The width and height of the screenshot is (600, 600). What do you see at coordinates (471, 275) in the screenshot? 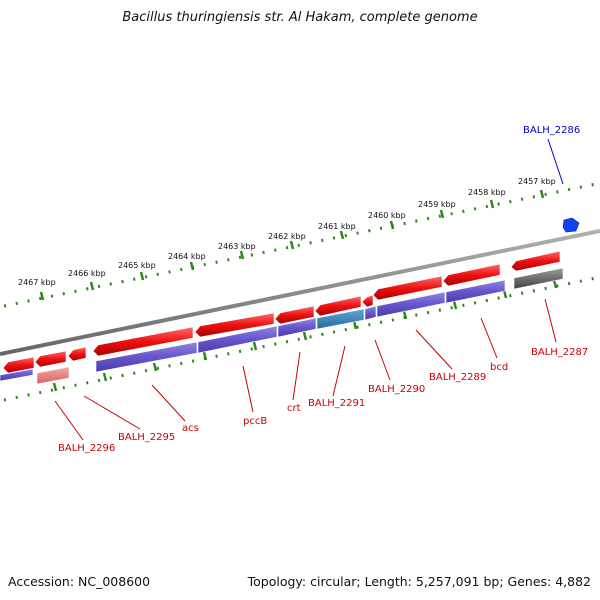
I see `gene-bcd-arrow` at bounding box center [471, 275].